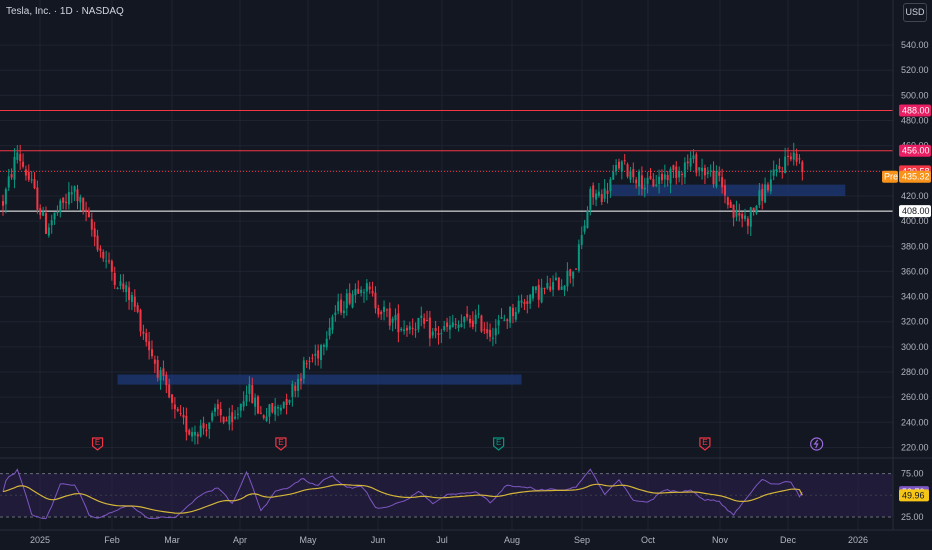  What do you see at coordinates (915, 121) in the screenshot?
I see `price-tick-label: 480.00` at bounding box center [915, 121].